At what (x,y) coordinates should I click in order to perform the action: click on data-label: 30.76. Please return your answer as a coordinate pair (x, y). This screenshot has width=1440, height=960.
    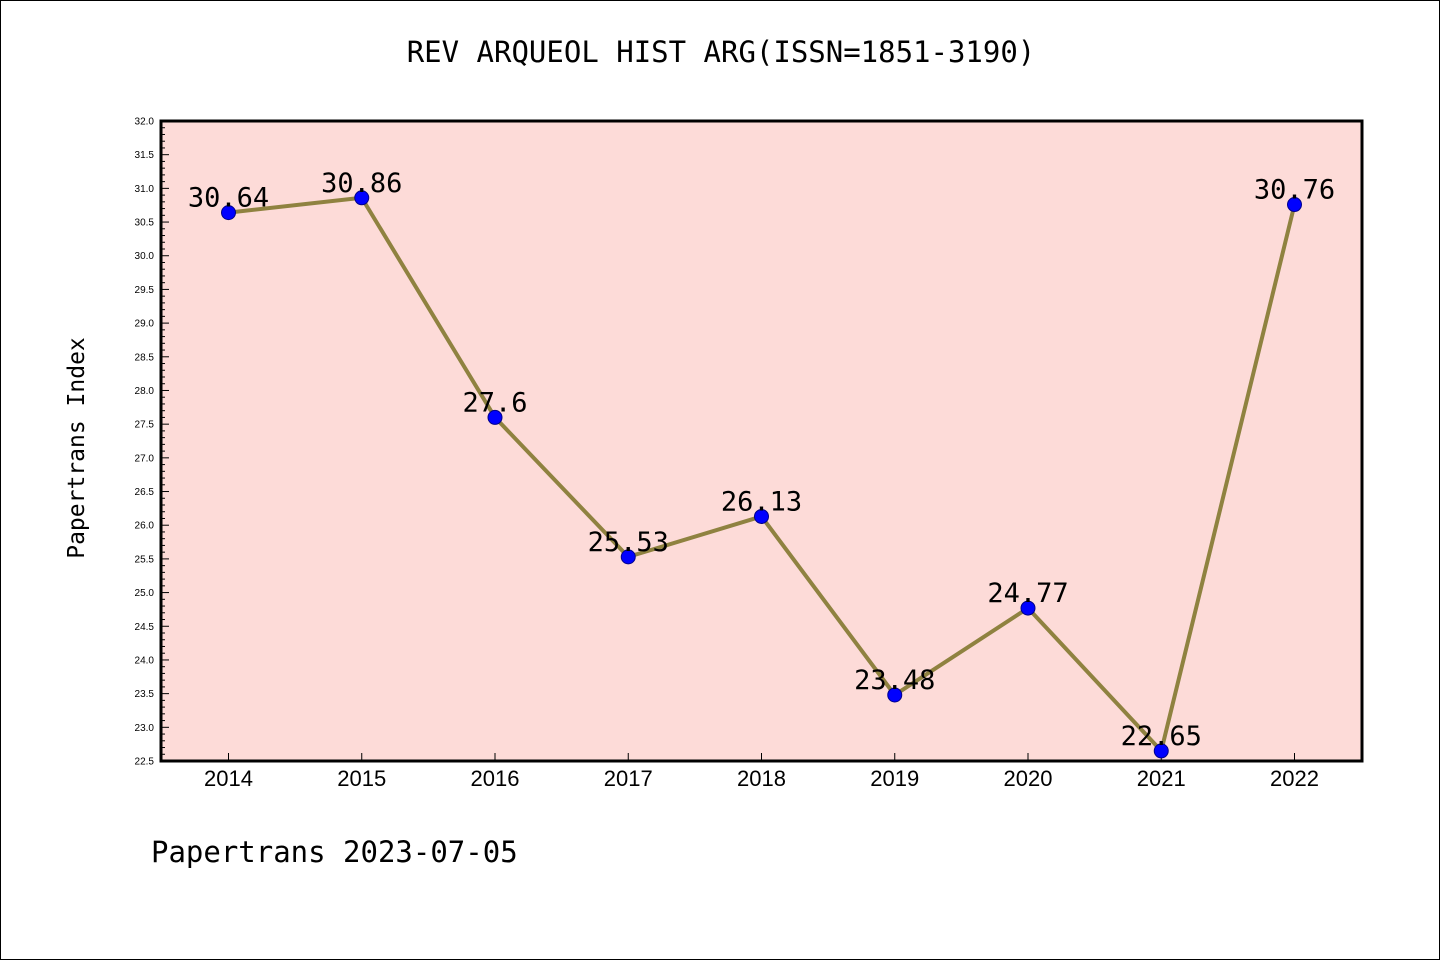
    Looking at the image, I should click on (1294, 190).